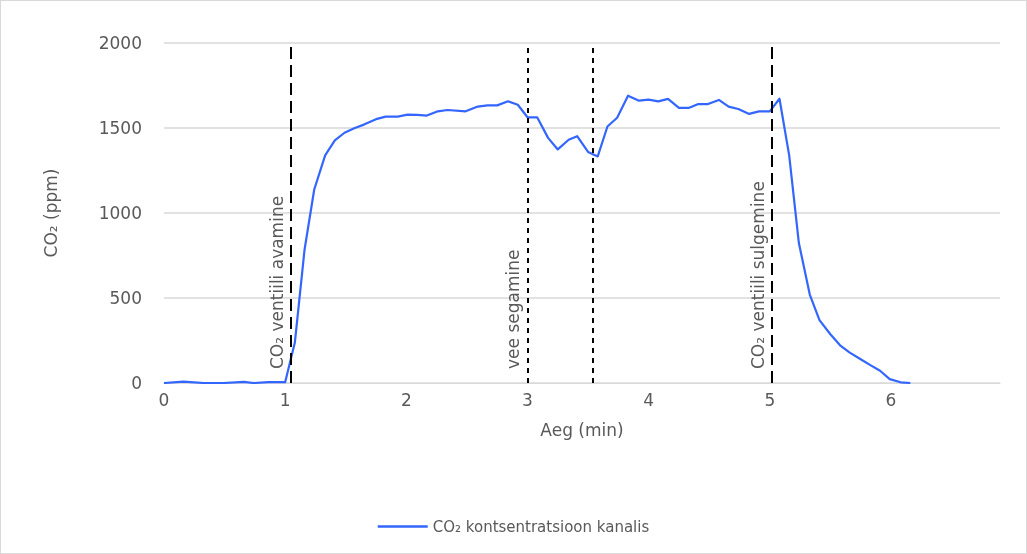  Describe the element at coordinates (649, 399) in the screenshot. I see `x-tick-label: 4` at that location.